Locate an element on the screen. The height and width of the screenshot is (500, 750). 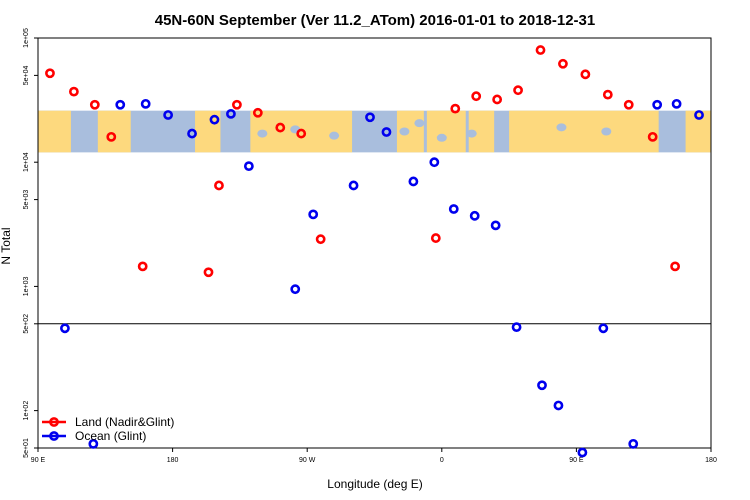
y-axis: 5e+01 1e+02 5e+02 1e+03 5e+03 1e+04 5e+04 1e+05 is located at coordinates (30, 243).